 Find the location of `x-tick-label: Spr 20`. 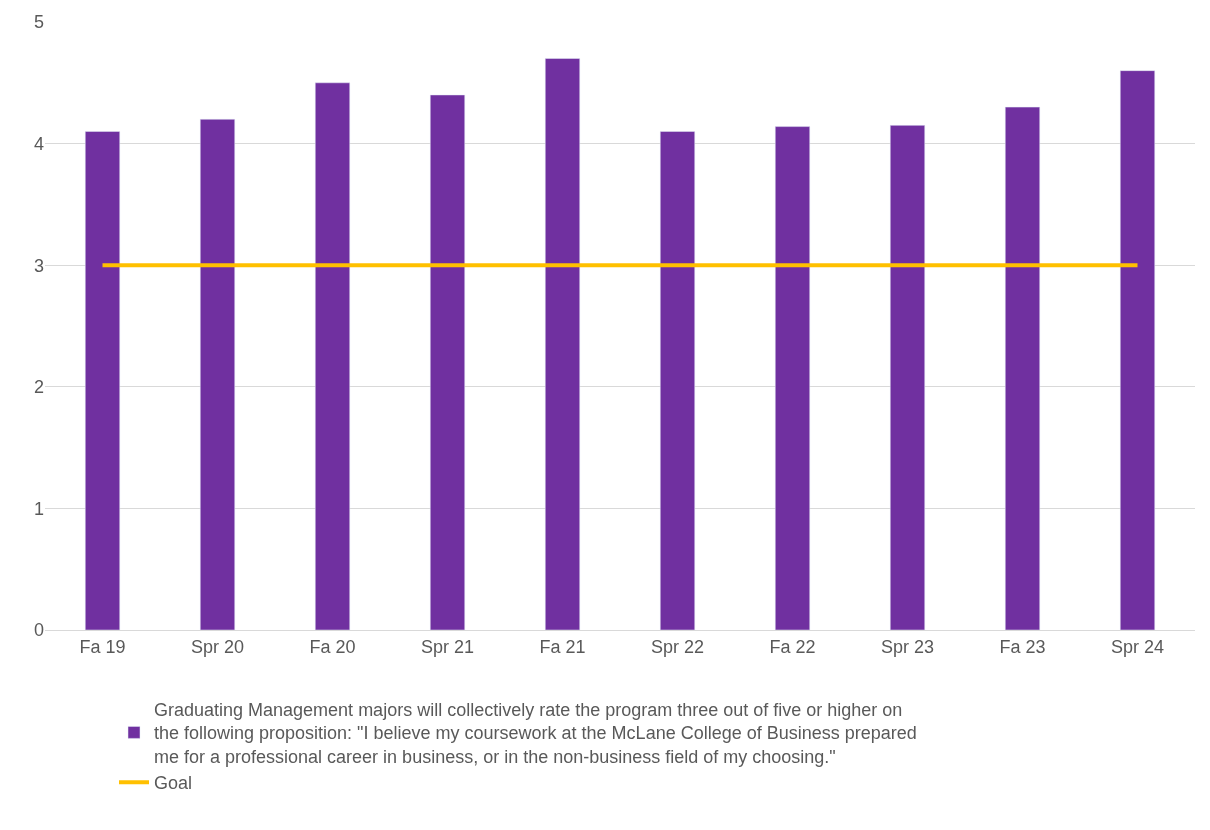

x-tick-label: Spr 20 is located at coordinates (217, 646).